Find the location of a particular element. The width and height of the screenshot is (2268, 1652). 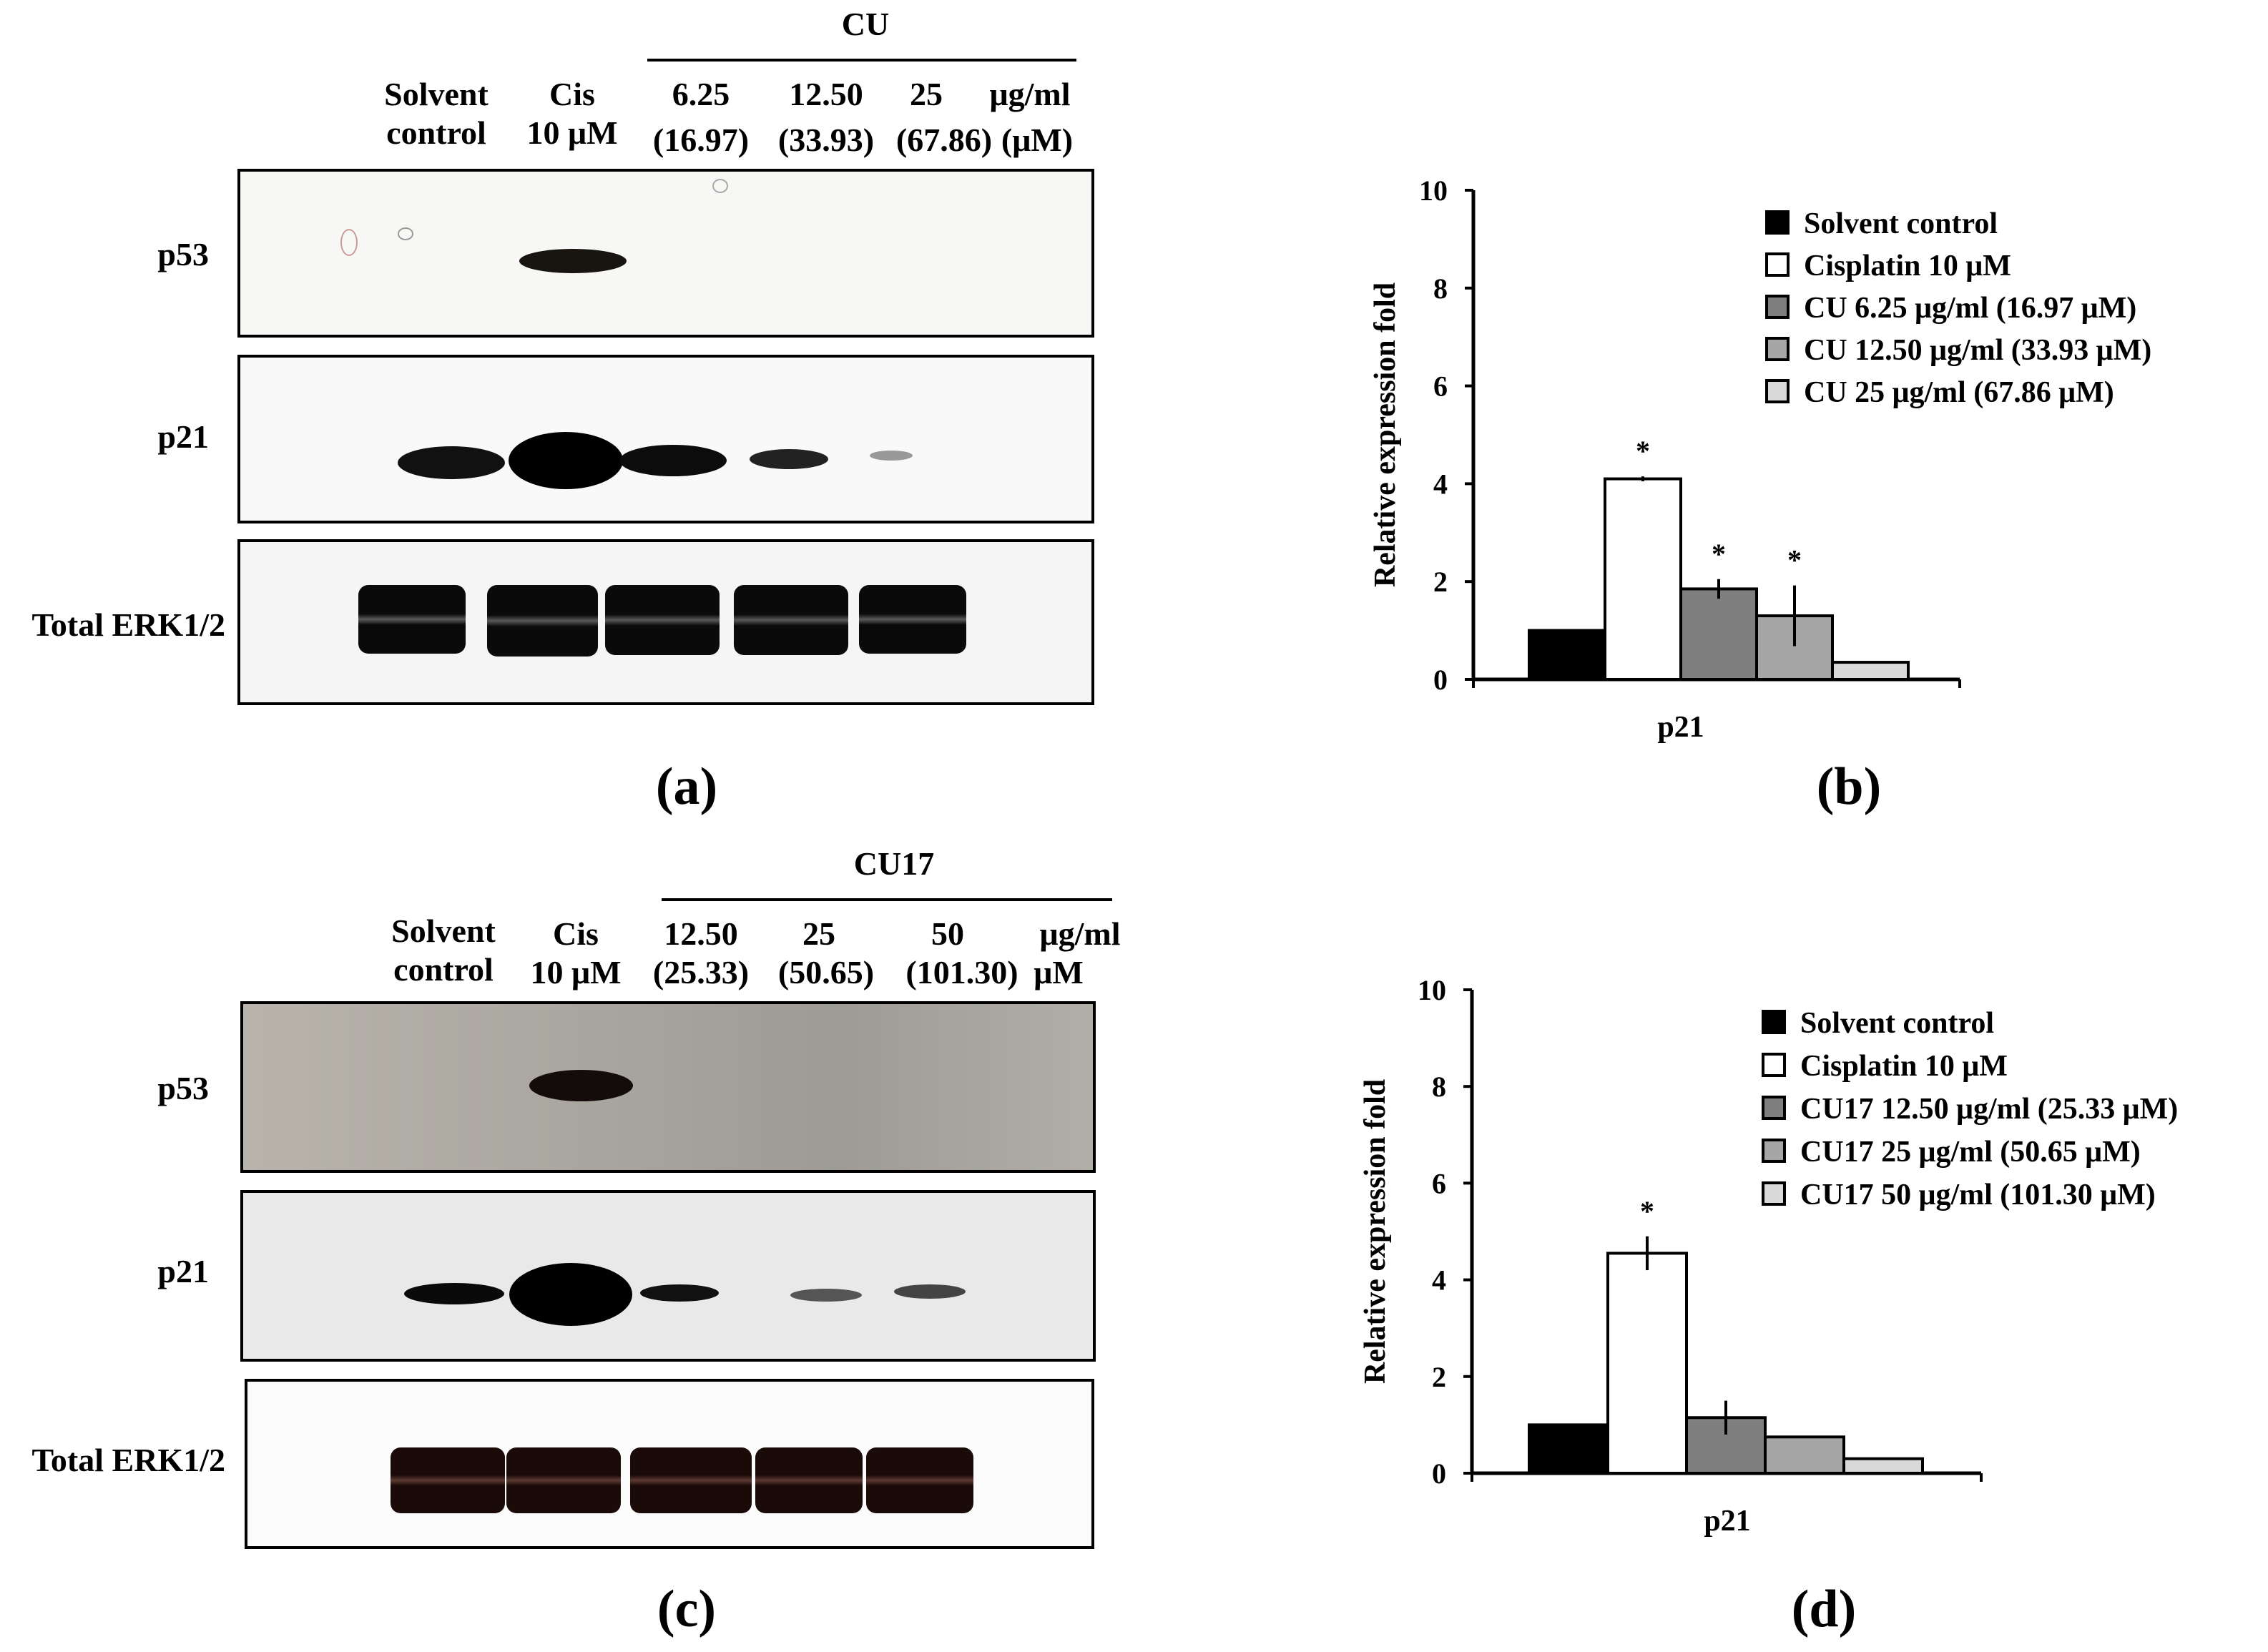

group-label-cu17: CU17 is located at coordinates (894, 864).